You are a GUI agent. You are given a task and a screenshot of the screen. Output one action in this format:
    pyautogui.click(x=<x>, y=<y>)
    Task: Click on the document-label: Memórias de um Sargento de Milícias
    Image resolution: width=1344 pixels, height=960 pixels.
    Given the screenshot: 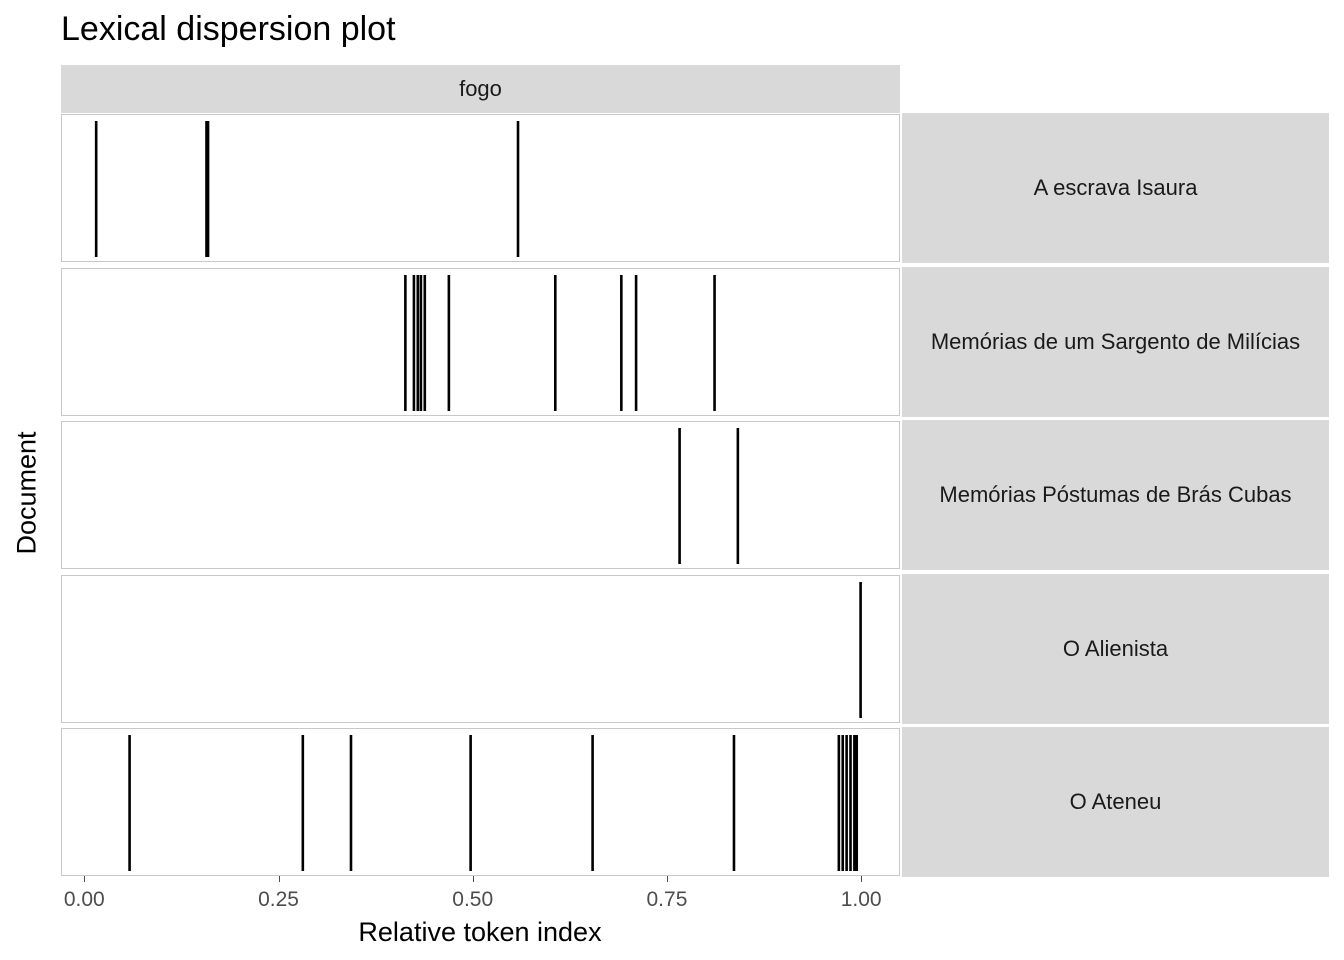 What is the action you would take?
    pyautogui.click(x=1115, y=341)
    